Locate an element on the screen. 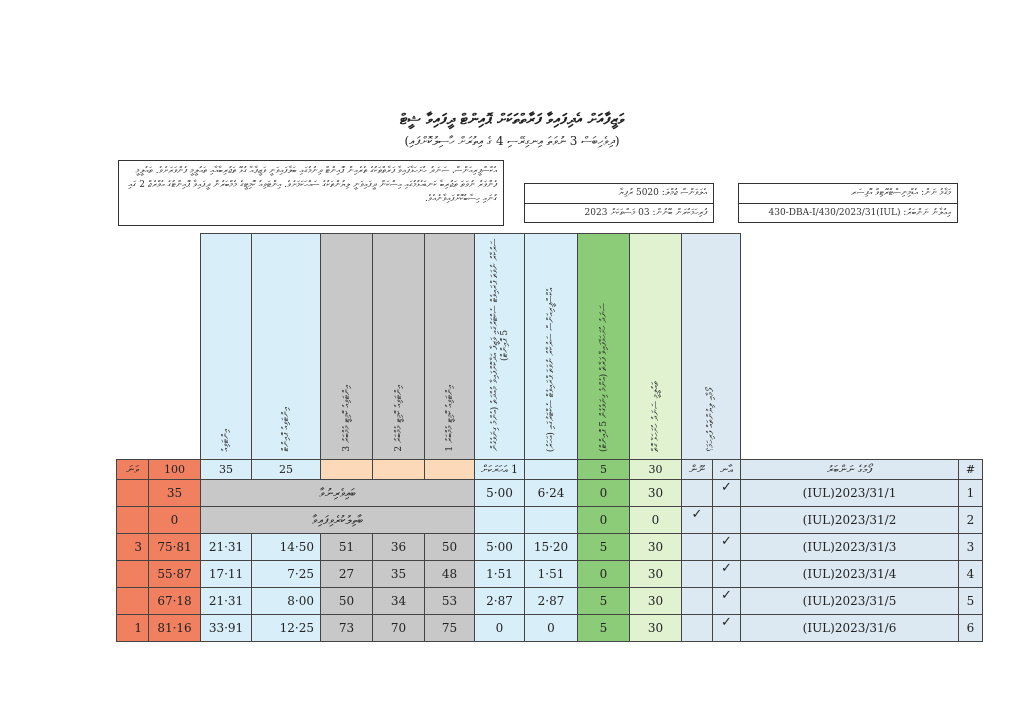  rank-cell: 3 is located at coordinates (132, 547).